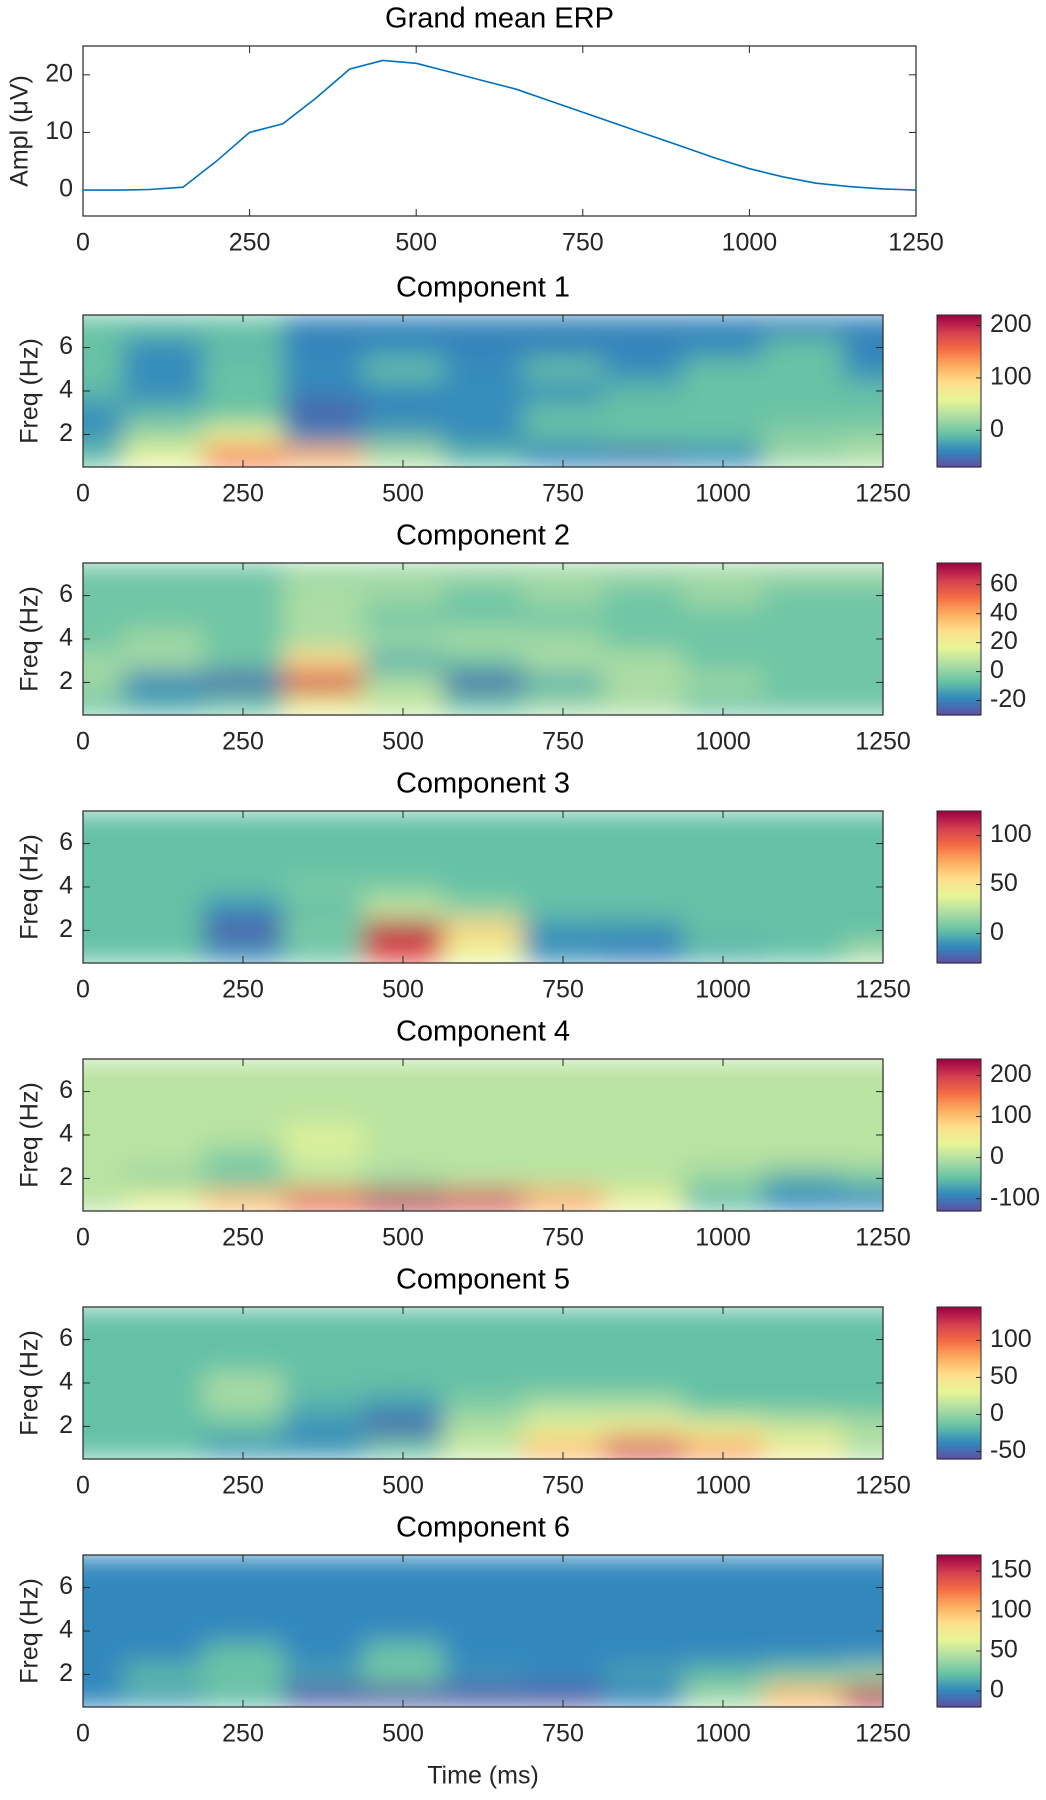 Image resolution: width=1046 pixels, height=1800 pixels. I want to click on y-axis-label: Freq (Hz), so click(30, 391).